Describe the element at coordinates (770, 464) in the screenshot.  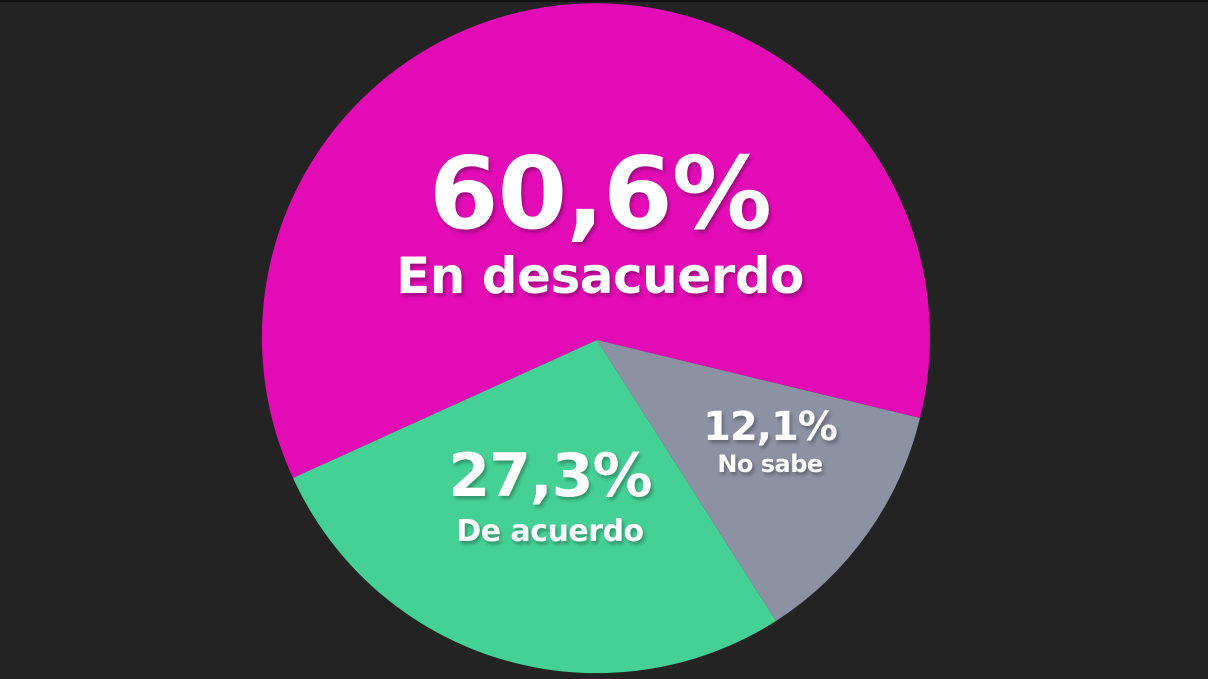
I see `cat-no-sabe: No sabe` at that location.